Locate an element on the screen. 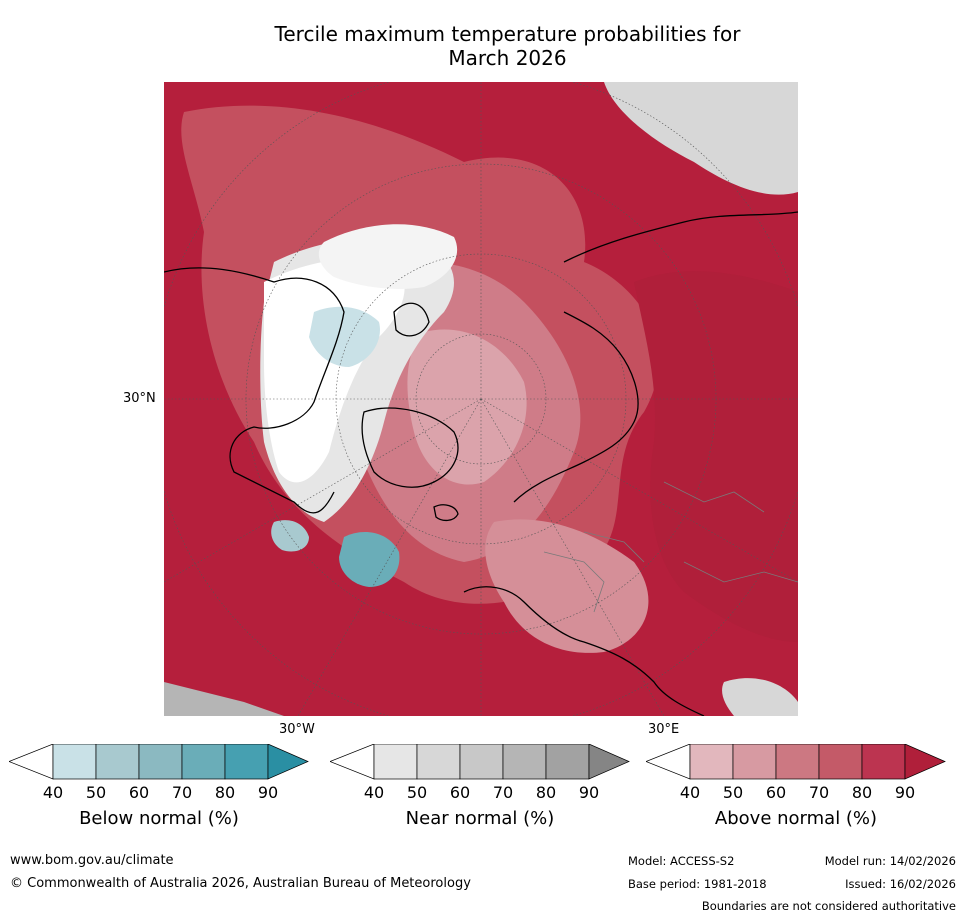 This screenshot has width=965, height=919. label-30e: 30°E is located at coordinates (664, 729).